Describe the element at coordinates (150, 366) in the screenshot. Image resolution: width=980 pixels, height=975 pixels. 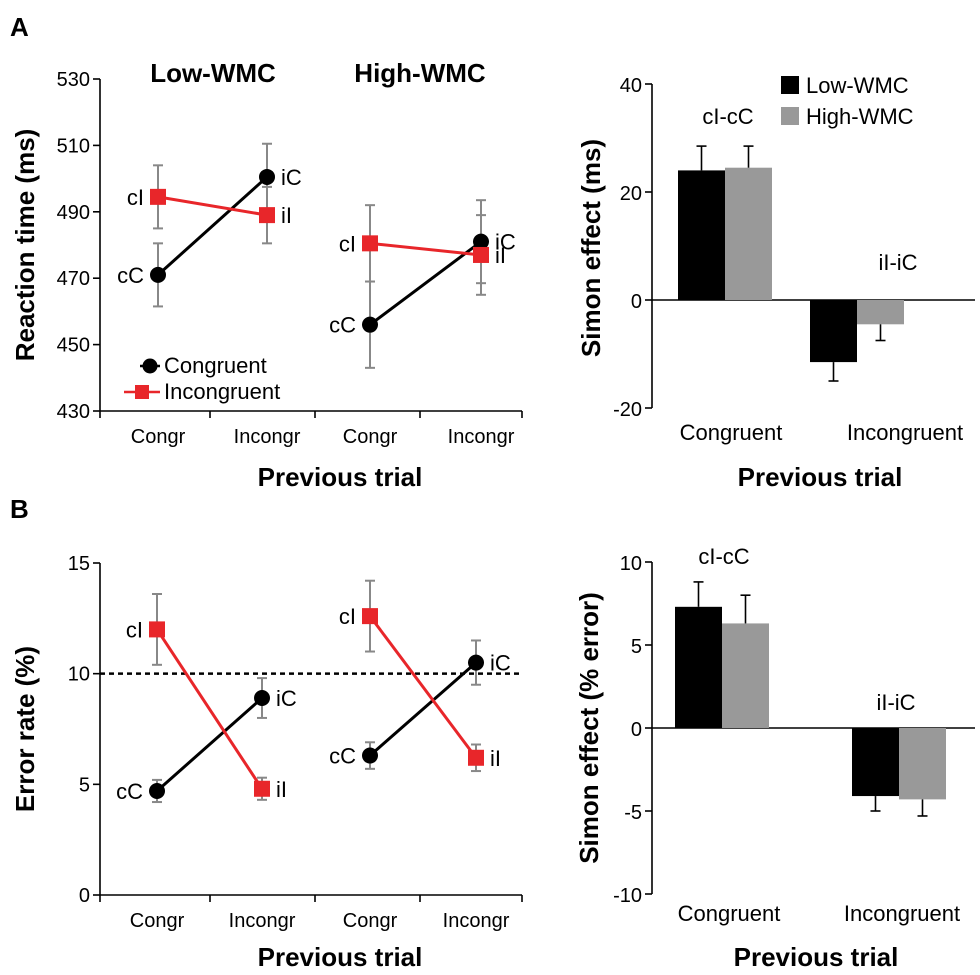
I see `legend-congruent-marker` at that location.